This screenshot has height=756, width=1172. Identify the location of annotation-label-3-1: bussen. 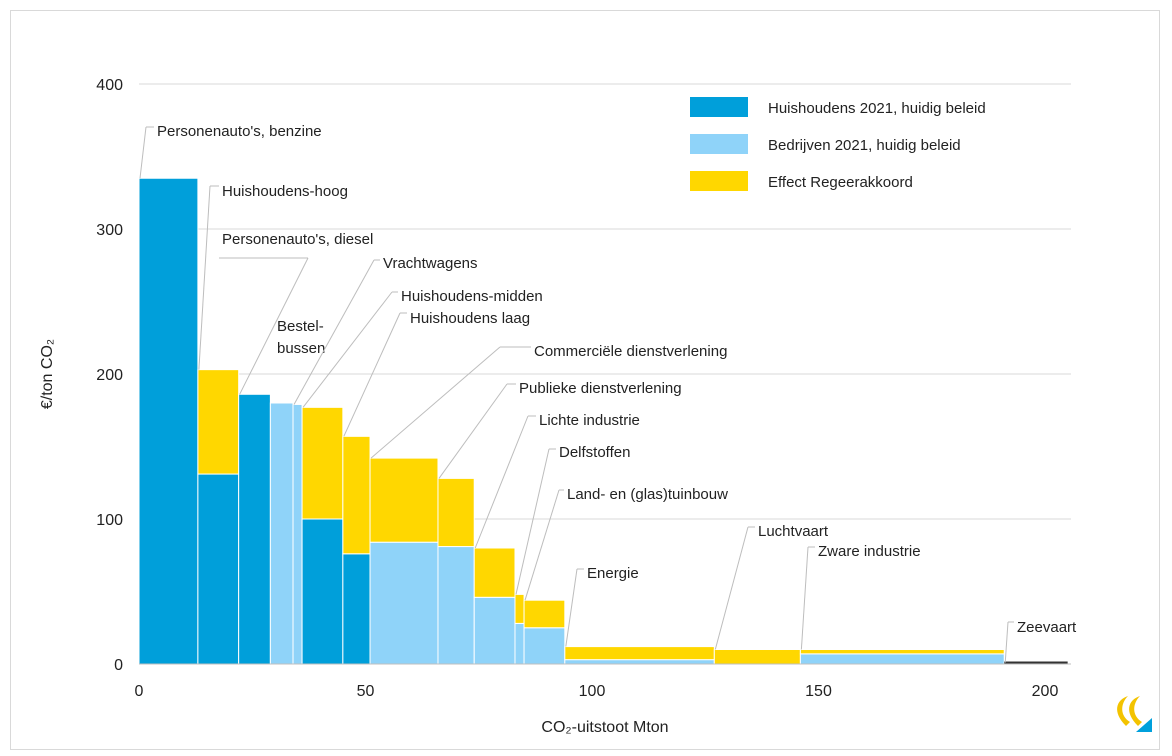
(301, 348).